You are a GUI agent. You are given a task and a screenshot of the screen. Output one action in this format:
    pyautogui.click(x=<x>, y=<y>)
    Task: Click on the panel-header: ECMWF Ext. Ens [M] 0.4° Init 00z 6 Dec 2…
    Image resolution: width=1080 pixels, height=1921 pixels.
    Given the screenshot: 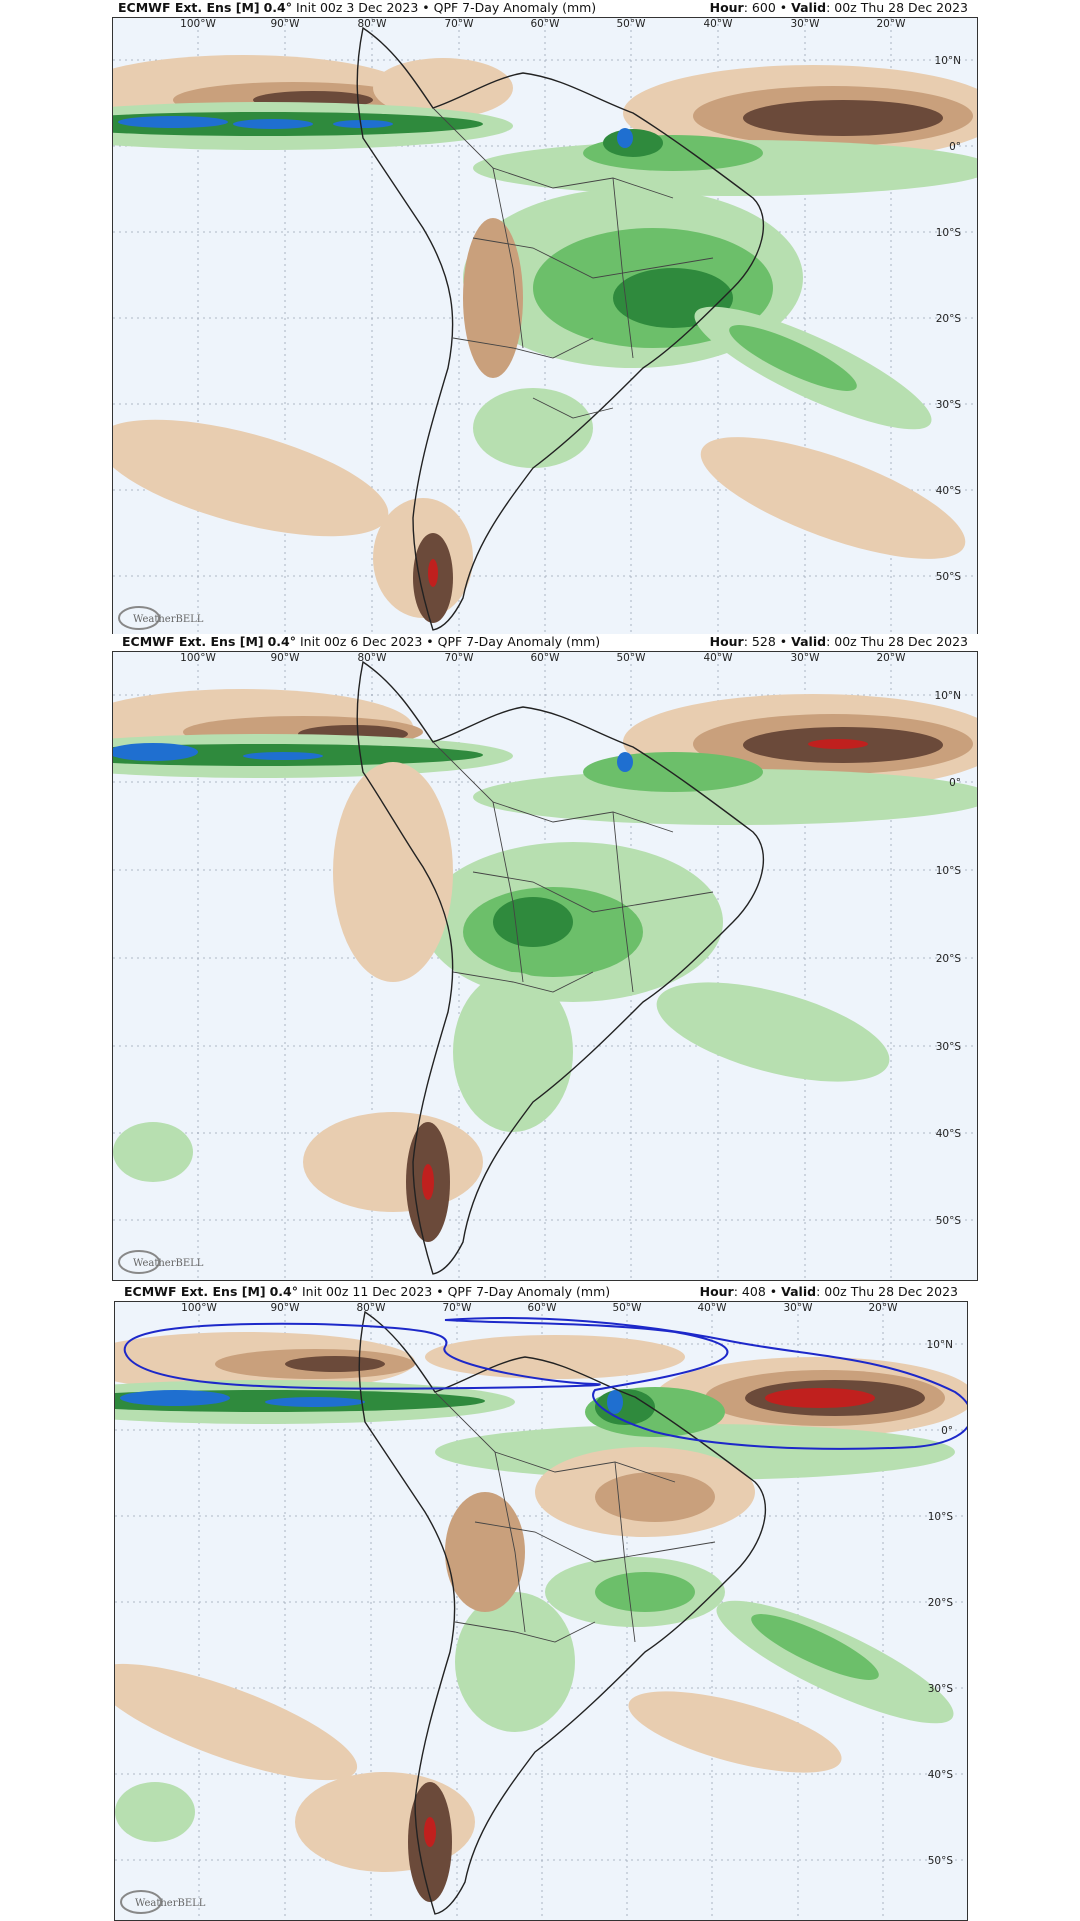 What is the action you would take?
    pyautogui.click(x=540, y=642)
    